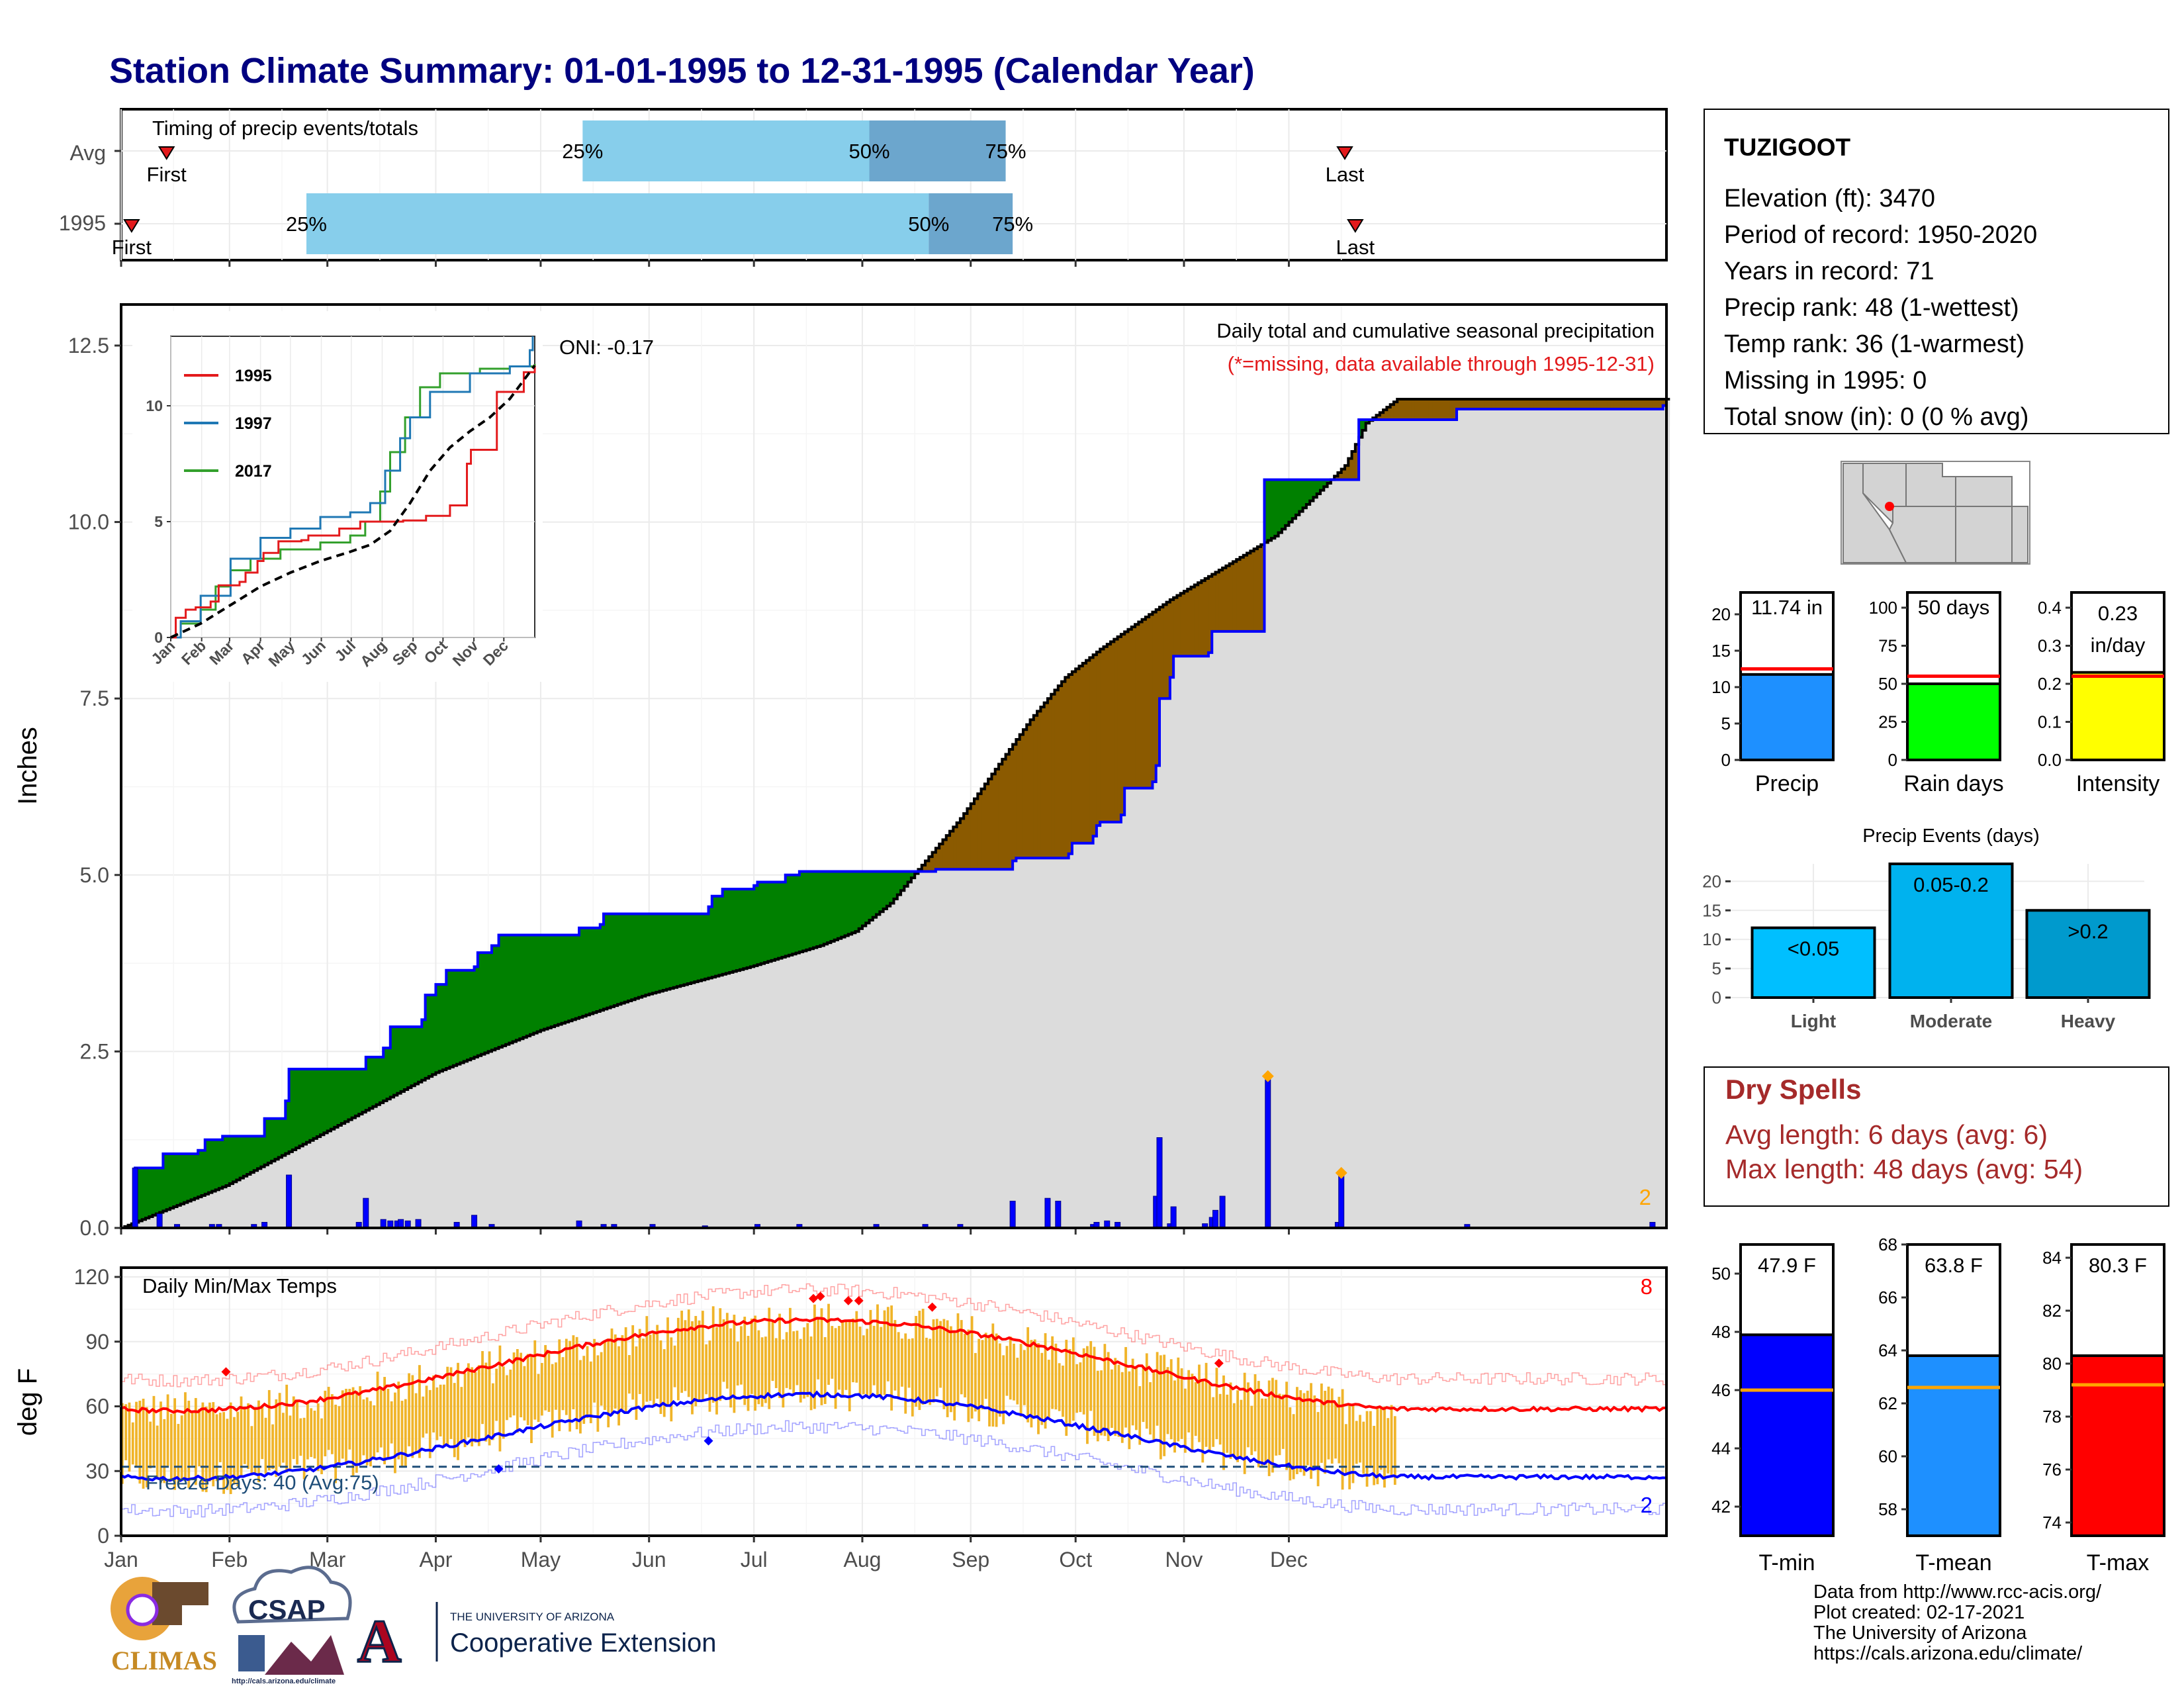 Image resolution: width=2184 pixels, height=1688 pixels. What do you see at coordinates (95, 787) in the screenshot?
I see `precip-y-ticks: 0.0 2.5 5.0 7.5 10.0 12.5` at bounding box center [95, 787].